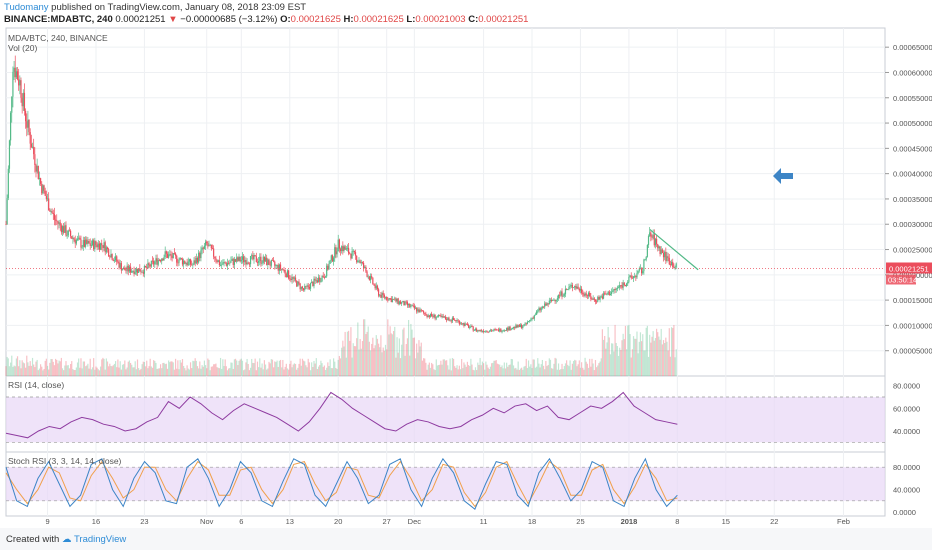  What do you see at coordinates (445, 484) in the screenshot?
I see `stoch-band` at bounding box center [445, 484].